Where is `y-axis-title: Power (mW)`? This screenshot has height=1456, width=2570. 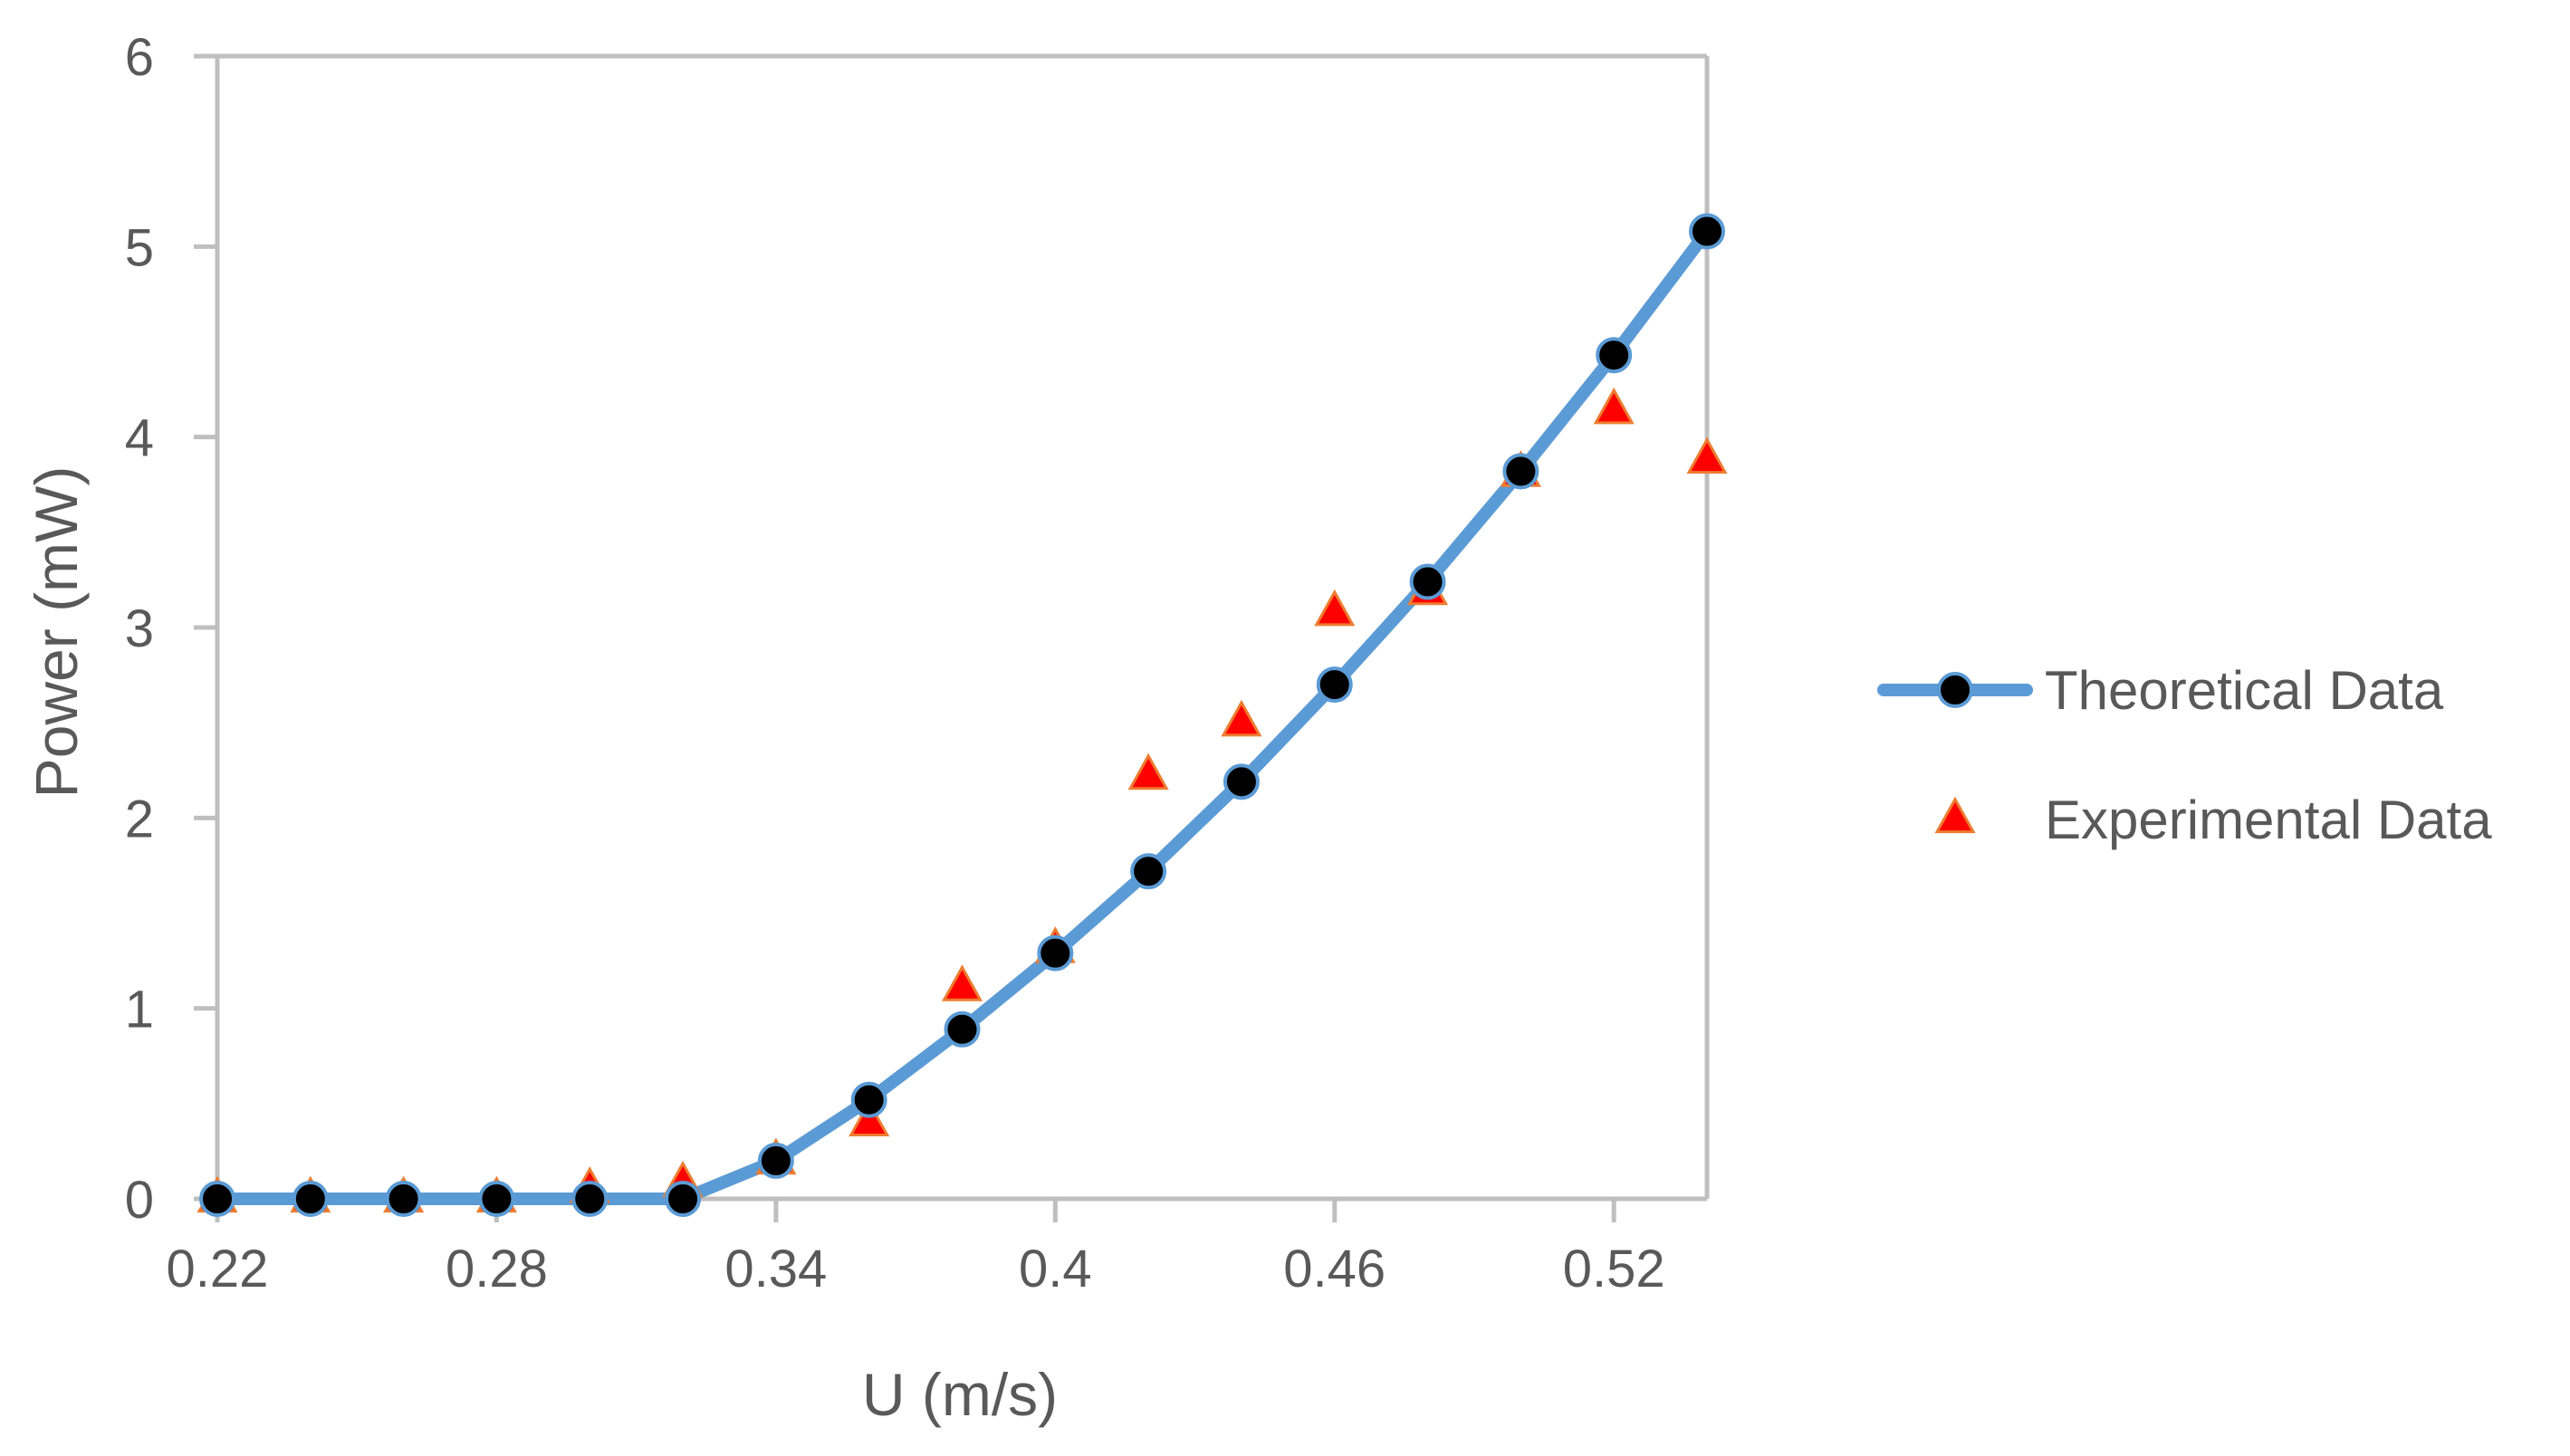 y-axis-title: Power (mW) is located at coordinates (57, 632).